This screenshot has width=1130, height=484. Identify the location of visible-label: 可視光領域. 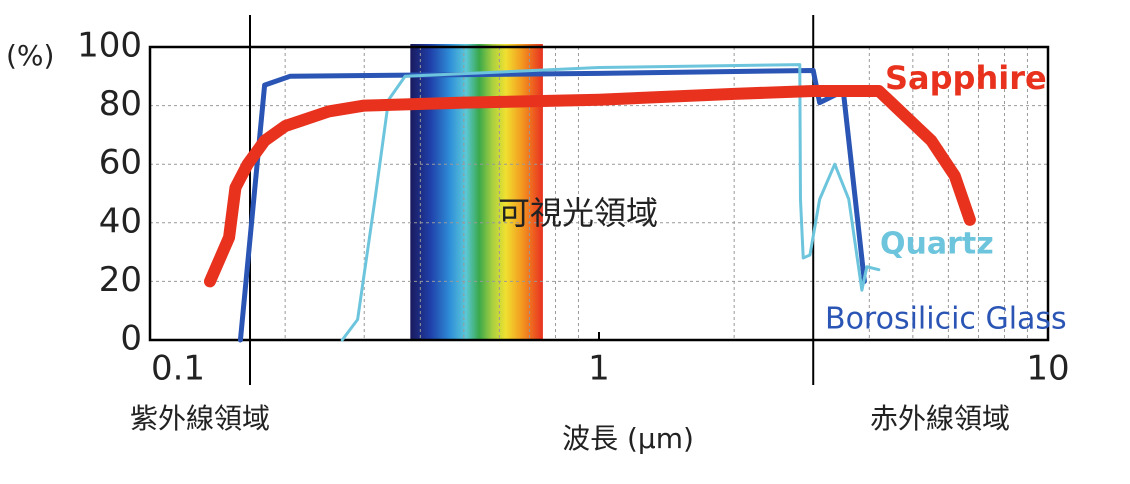
(578, 213).